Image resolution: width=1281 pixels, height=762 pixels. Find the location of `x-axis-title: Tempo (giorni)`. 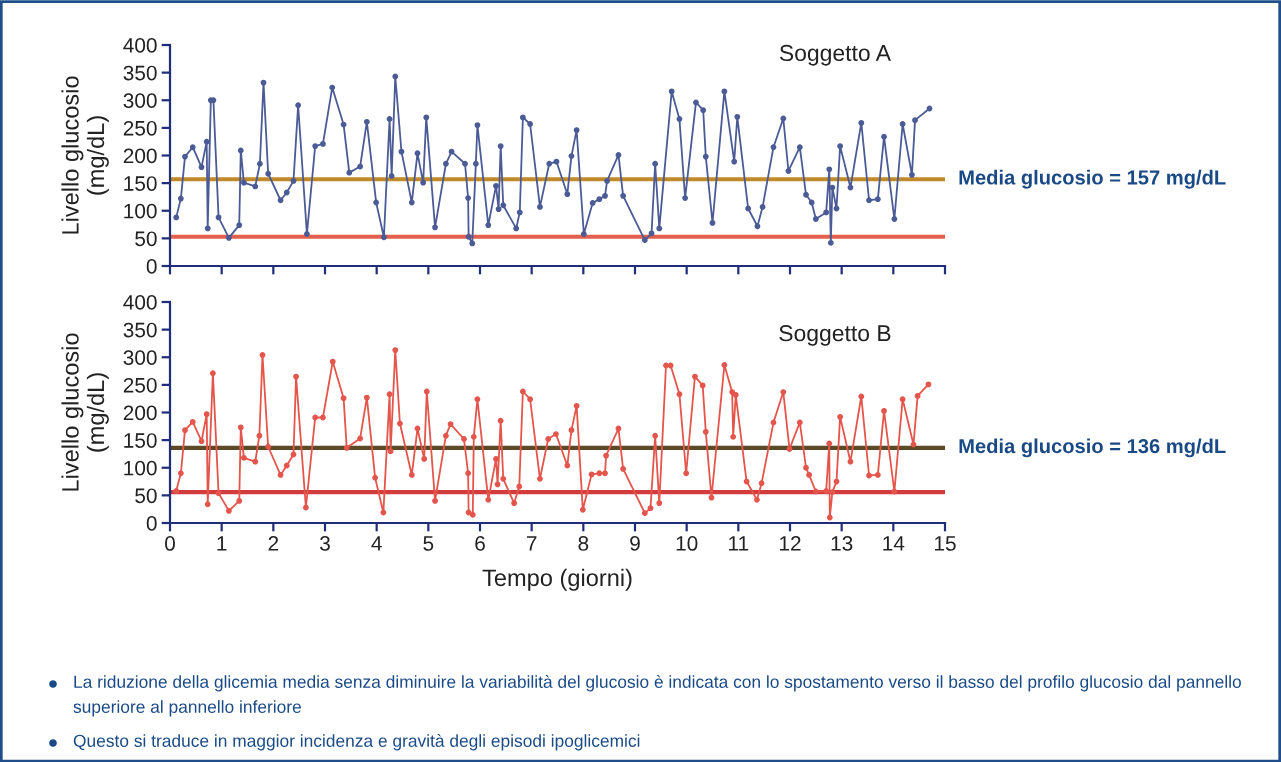

x-axis-title: Tempo (giorni) is located at coordinates (557, 579).